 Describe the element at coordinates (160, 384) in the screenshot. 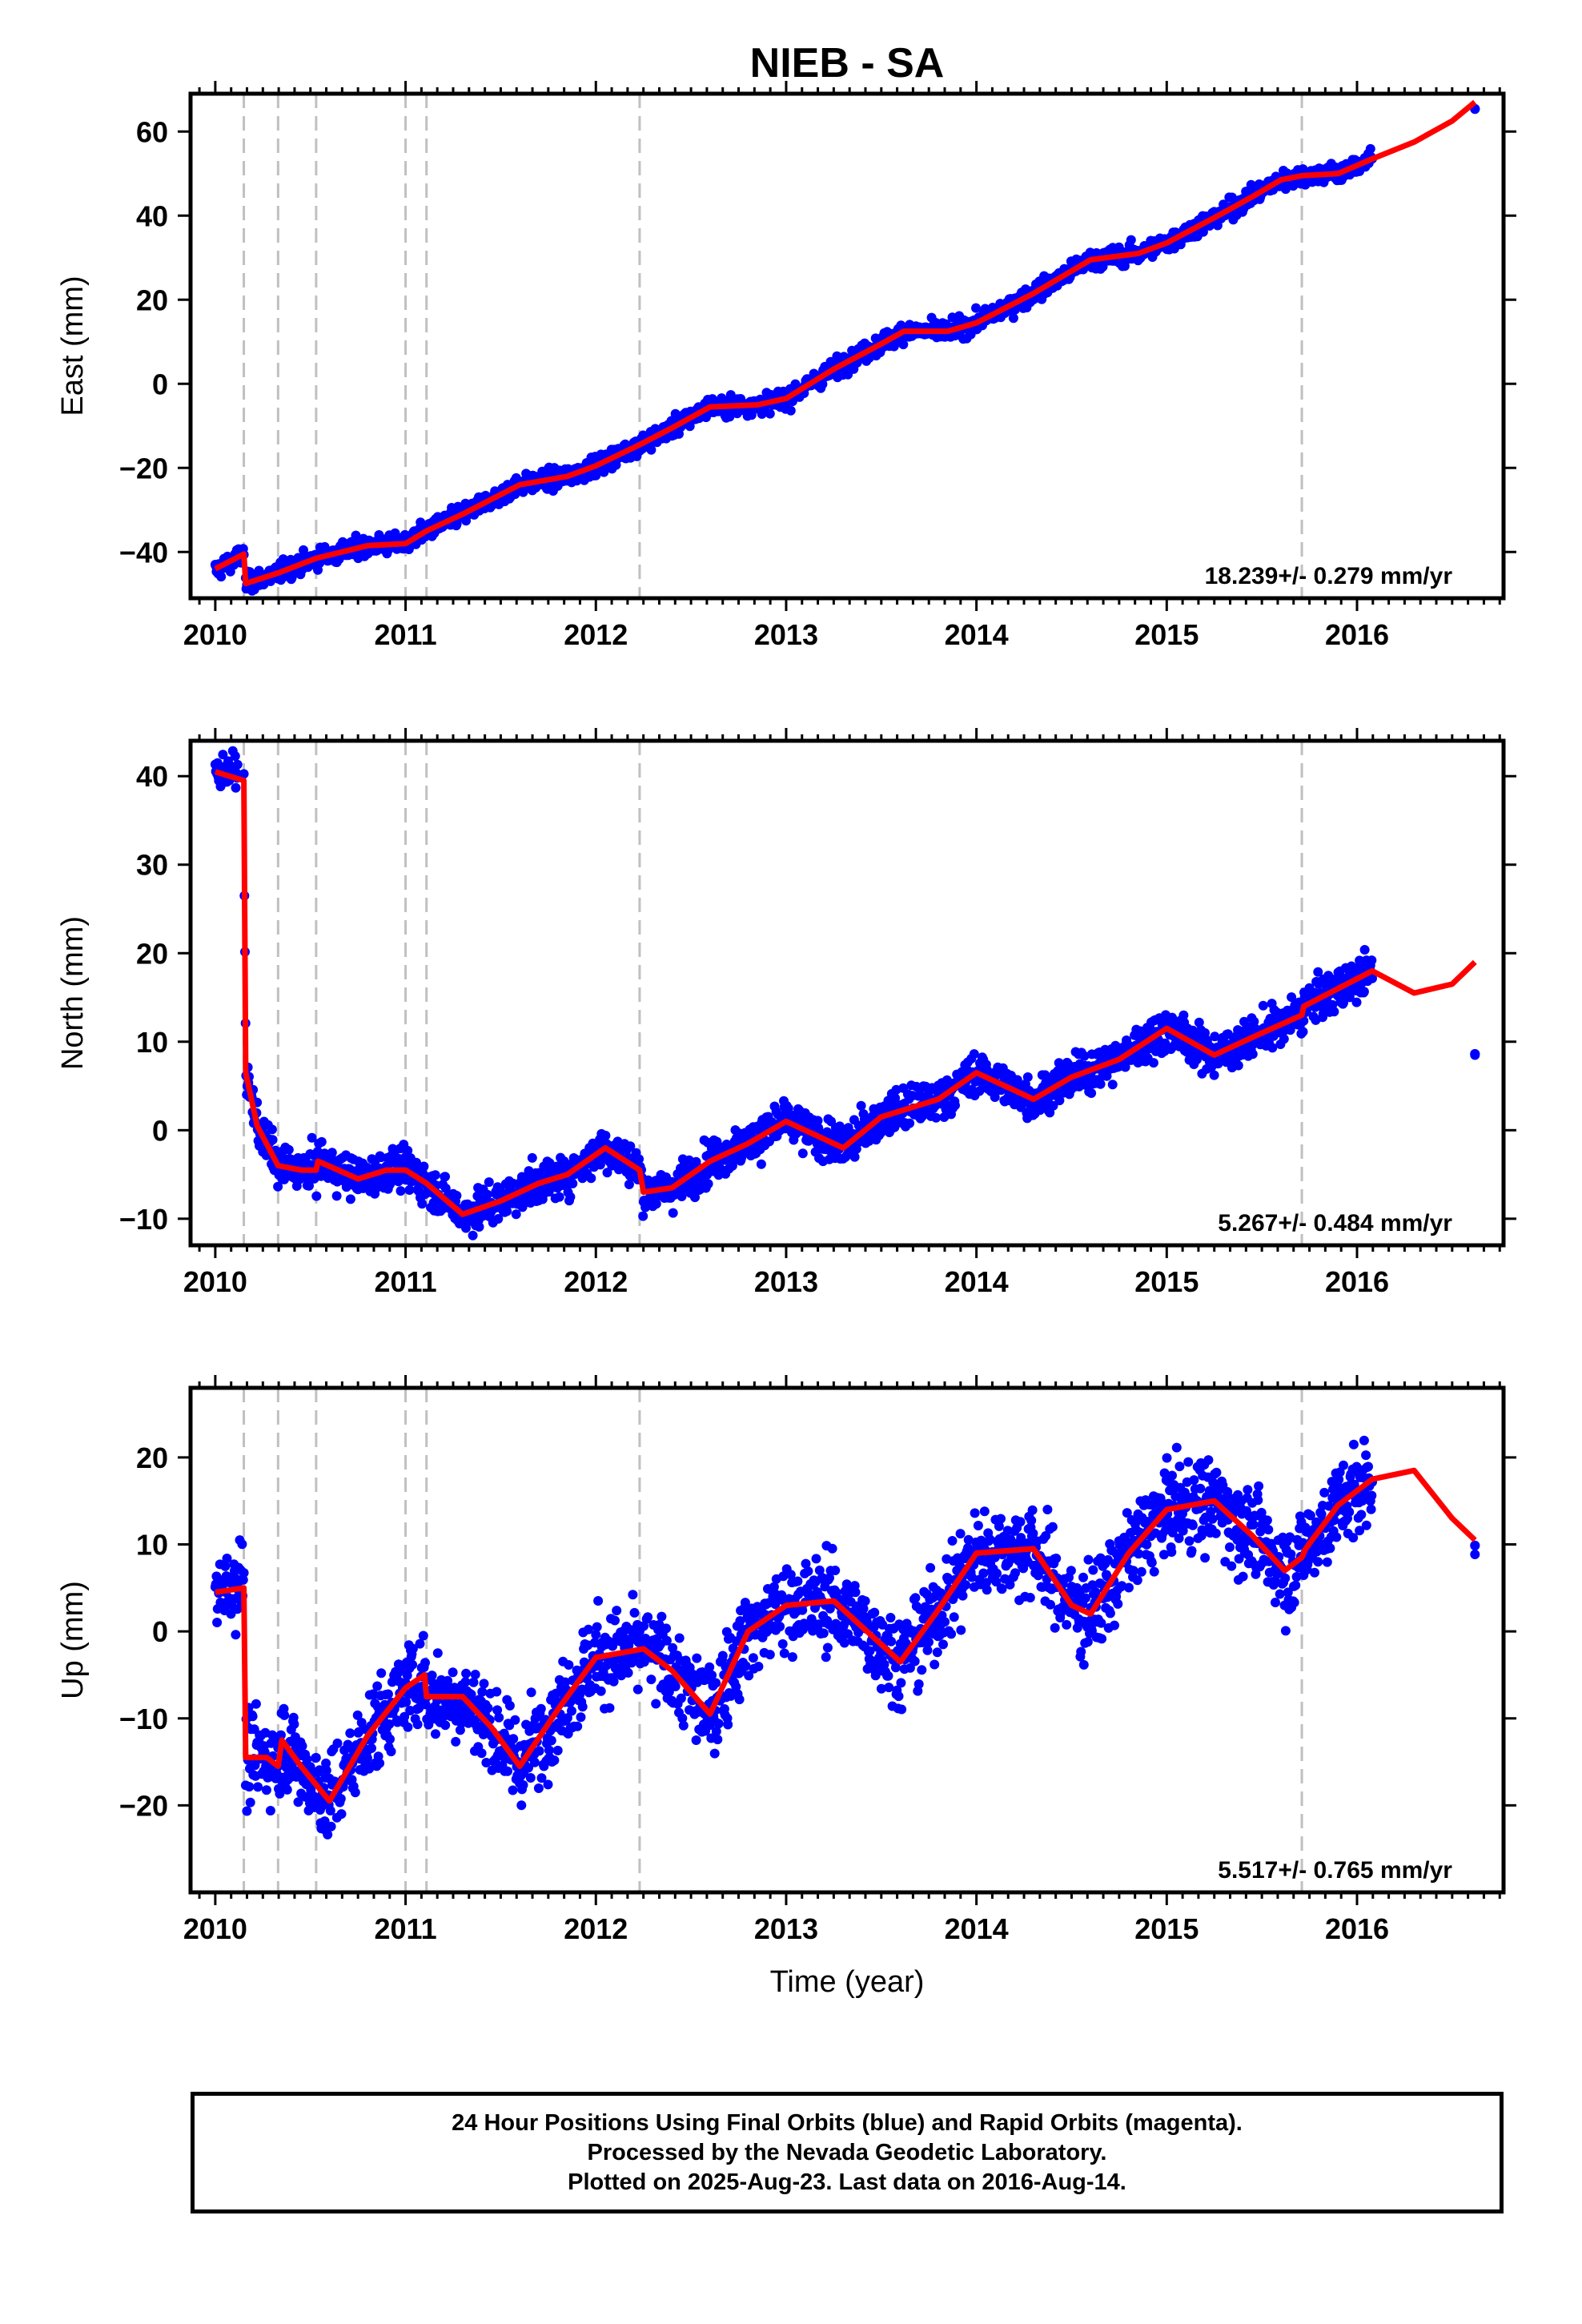

I see `y-tick-label: 0` at that location.